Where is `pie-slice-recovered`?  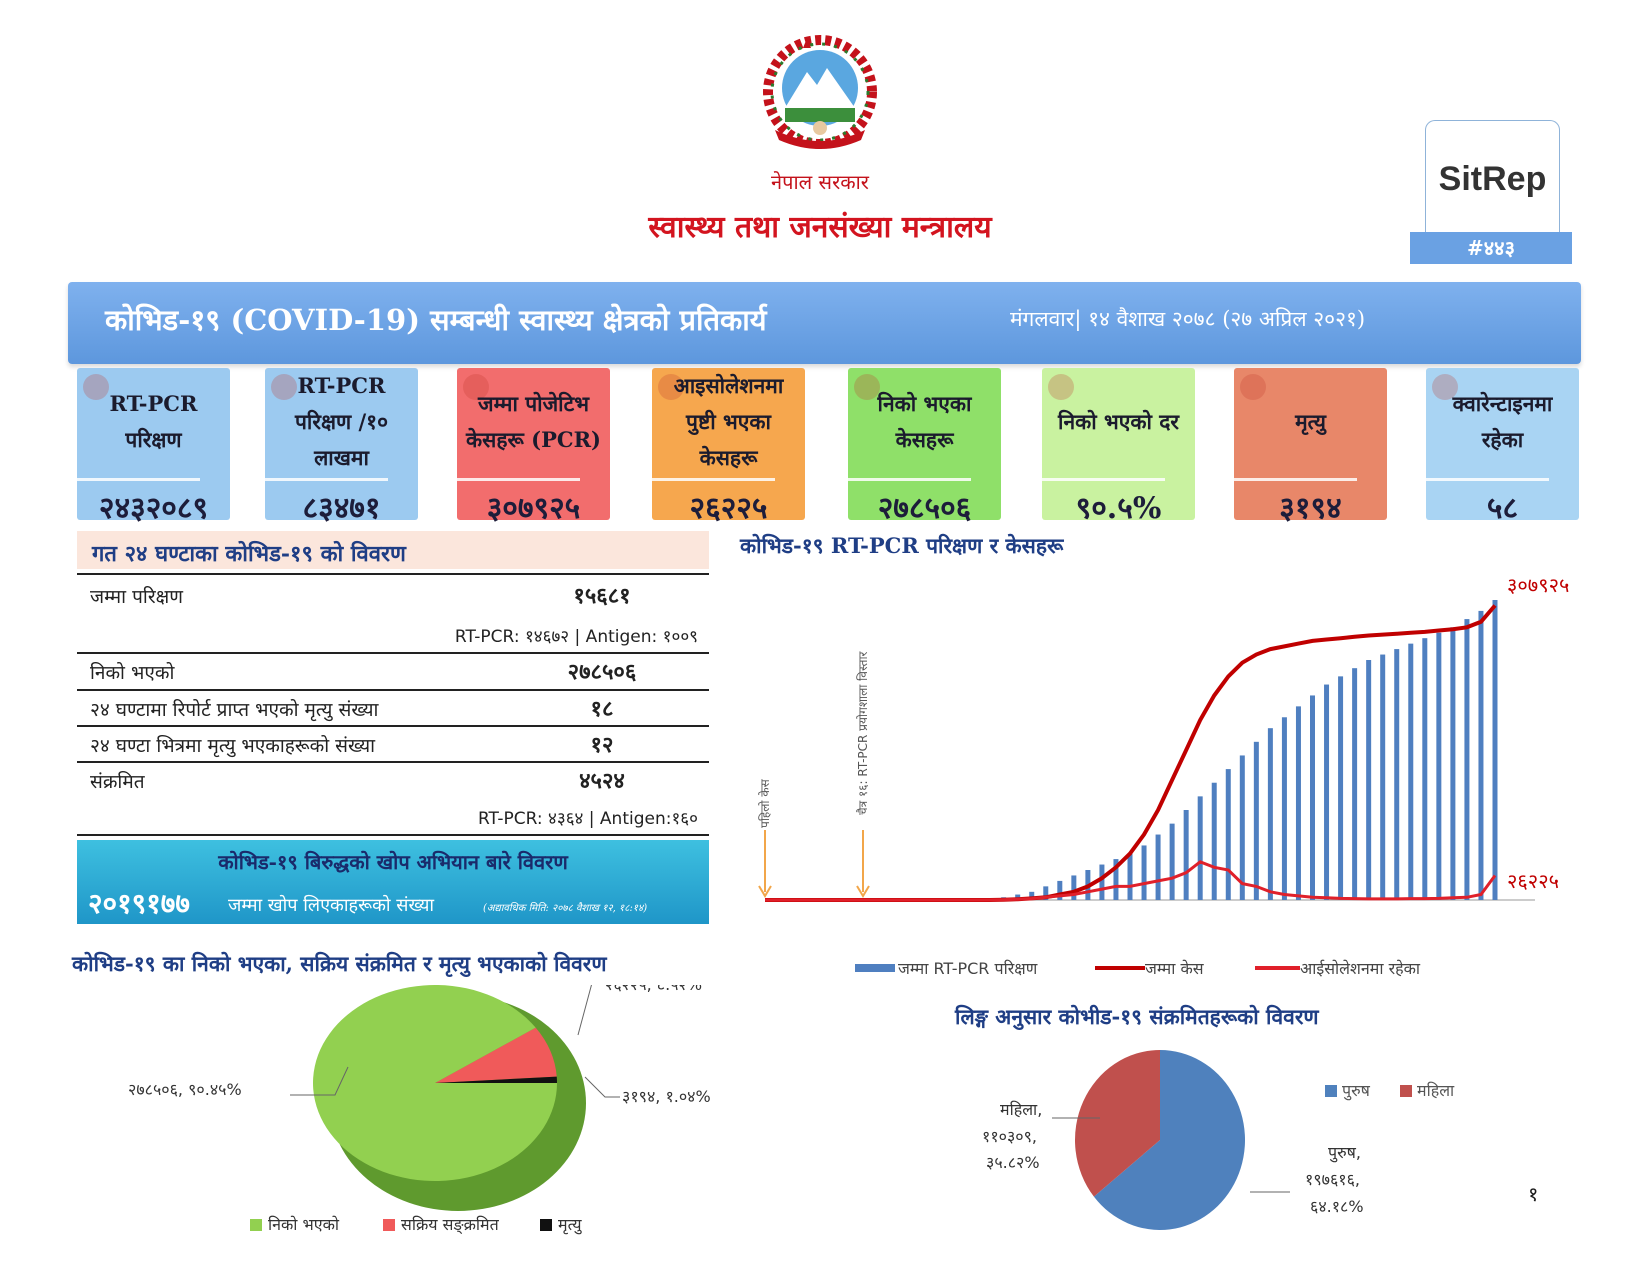 pie-slice-recovered is located at coordinates (435, 1083).